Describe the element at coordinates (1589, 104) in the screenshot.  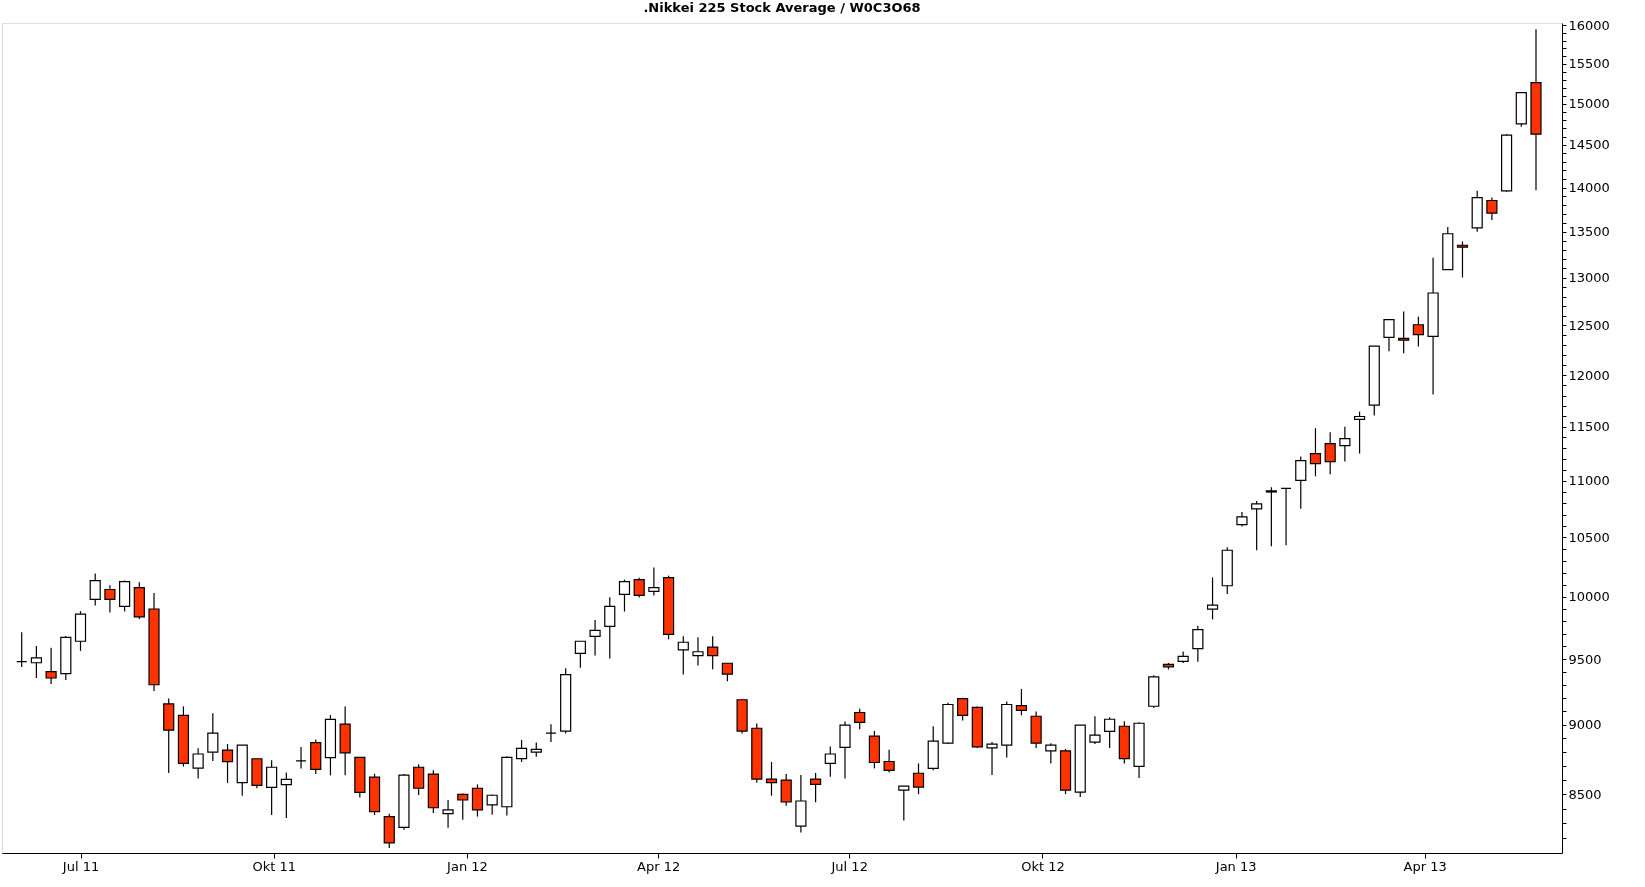
I see `y-tick-label: 15000` at that location.